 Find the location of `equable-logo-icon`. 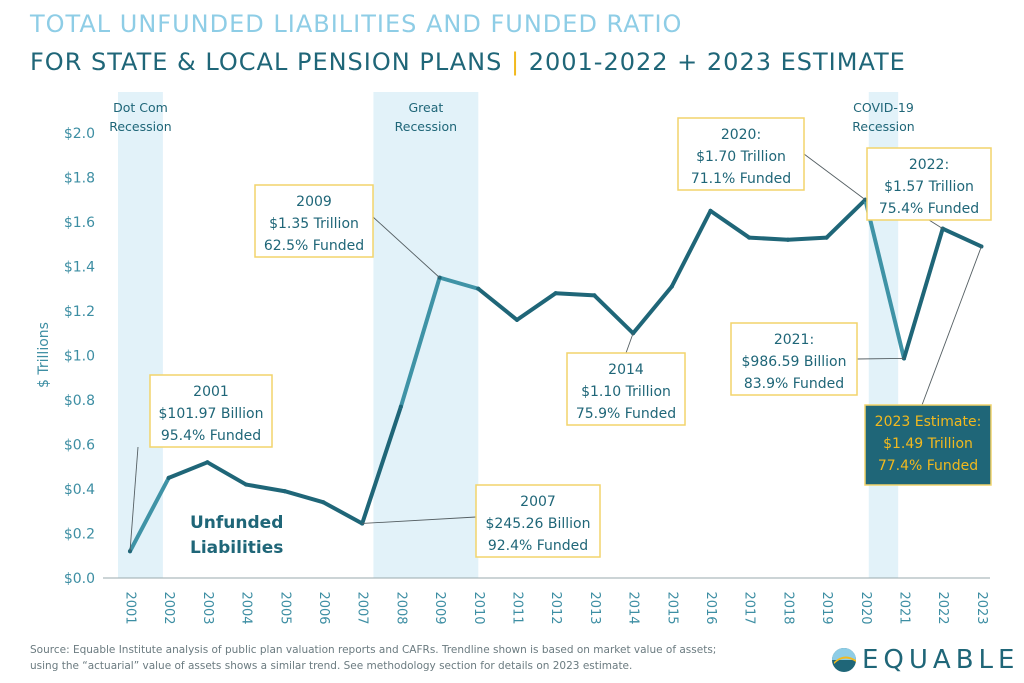

equable-logo-icon is located at coordinates (844, 660).